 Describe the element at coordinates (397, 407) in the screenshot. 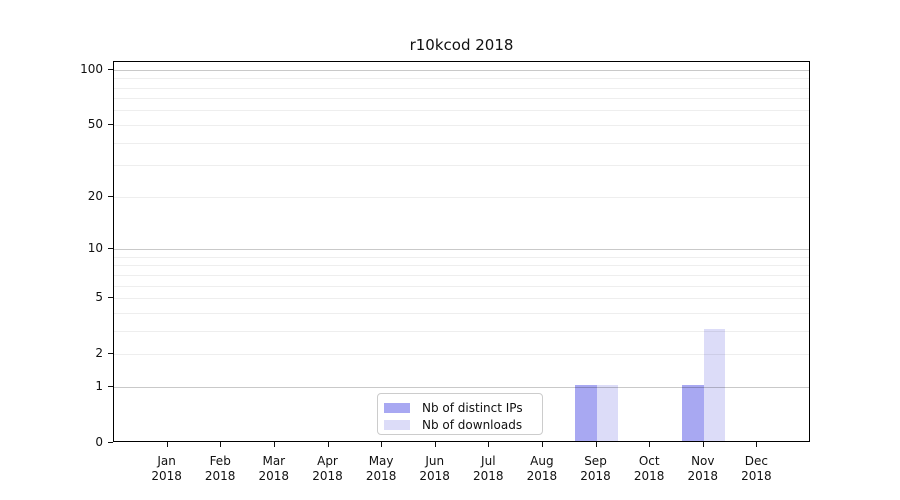

I see `legend-swatch-distinct-ips` at that location.